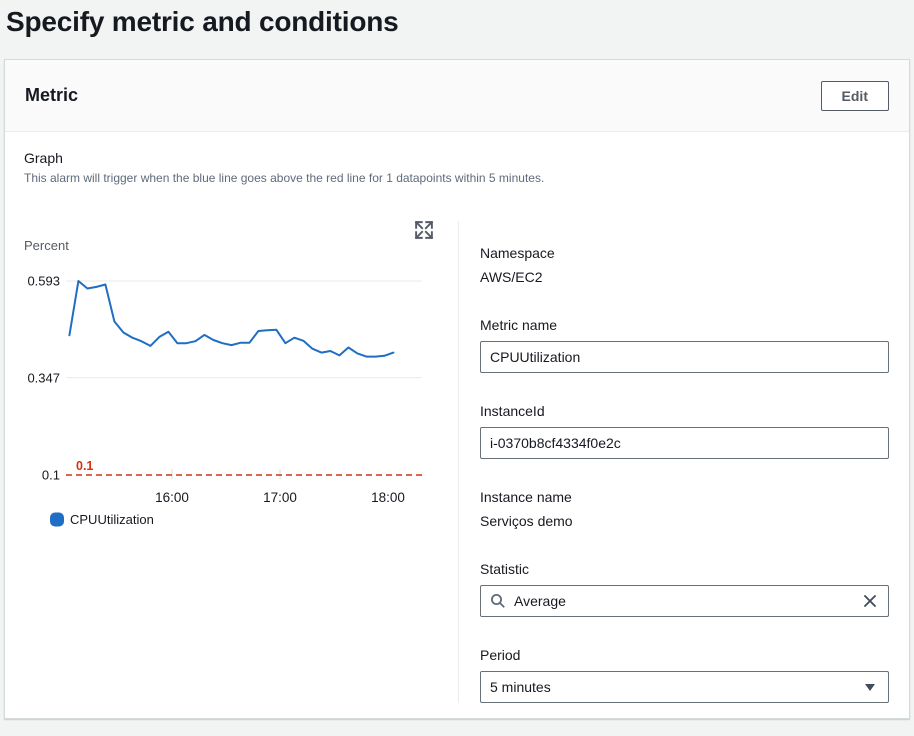  What do you see at coordinates (84, 466) in the screenshot?
I see `threshold-label: 0.1` at bounding box center [84, 466].